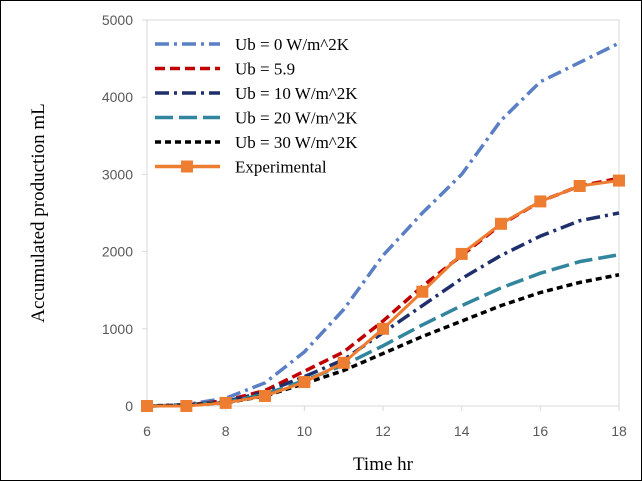 Image resolution: width=642 pixels, height=481 pixels. Describe the element at coordinates (117, 174) in the screenshot. I see `y-tick-label: 3000` at that location.